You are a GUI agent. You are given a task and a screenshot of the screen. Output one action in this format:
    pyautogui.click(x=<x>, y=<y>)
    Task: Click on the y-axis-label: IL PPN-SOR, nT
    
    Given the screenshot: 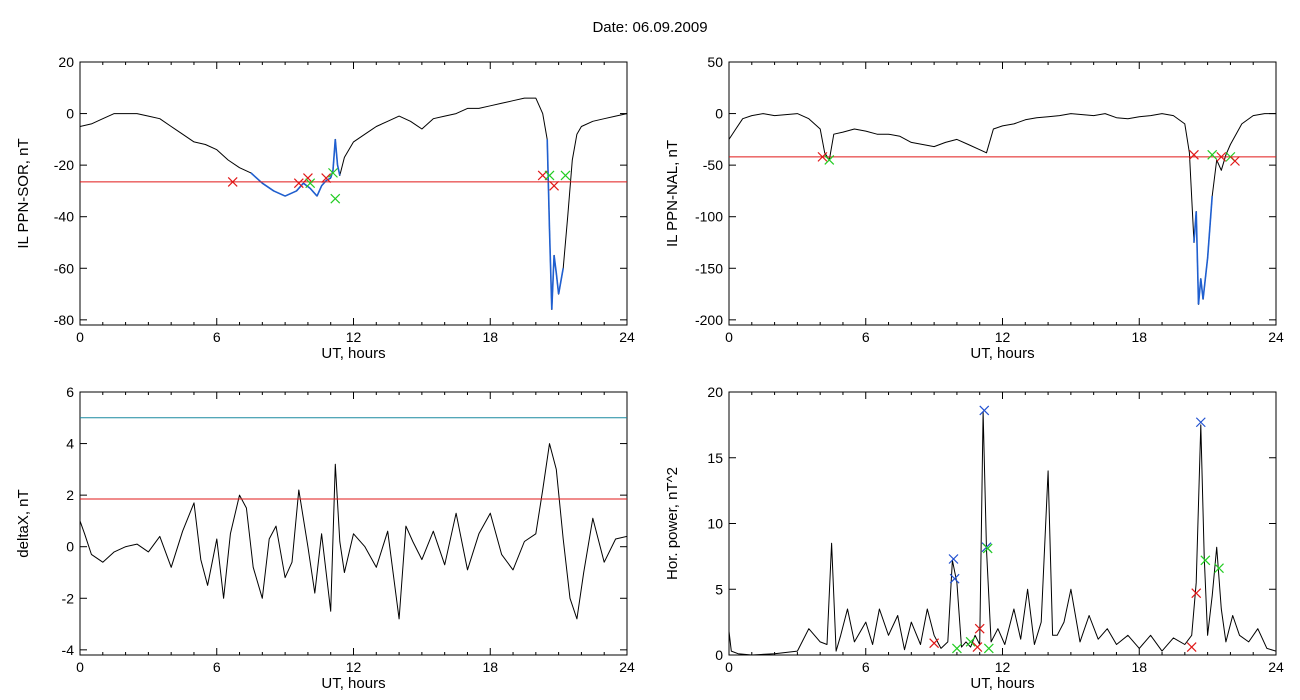 What is the action you would take?
    pyautogui.click(x=23, y=193)
    